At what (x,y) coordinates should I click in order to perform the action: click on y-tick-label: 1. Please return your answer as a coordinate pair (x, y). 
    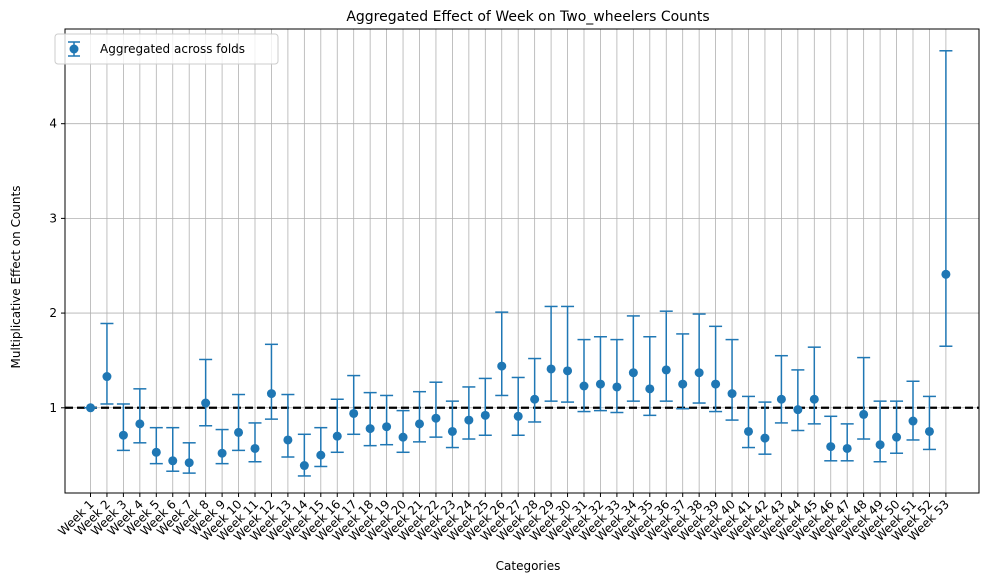
    Looking at the image, I should click on (53, 408).